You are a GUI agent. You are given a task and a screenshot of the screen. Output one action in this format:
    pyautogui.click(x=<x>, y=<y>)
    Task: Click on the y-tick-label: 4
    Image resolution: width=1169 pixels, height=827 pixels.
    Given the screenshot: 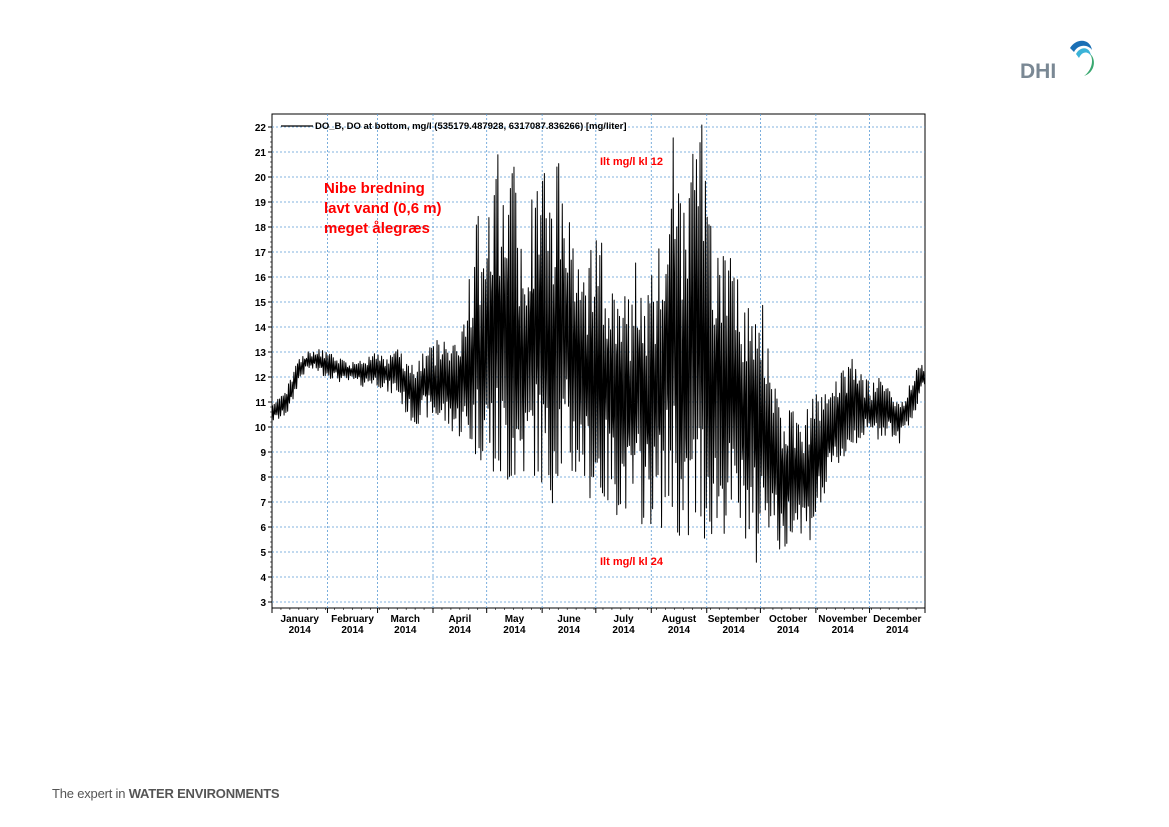 What is the action you would take?
    pyautogui.click(x=263, y=578)
    